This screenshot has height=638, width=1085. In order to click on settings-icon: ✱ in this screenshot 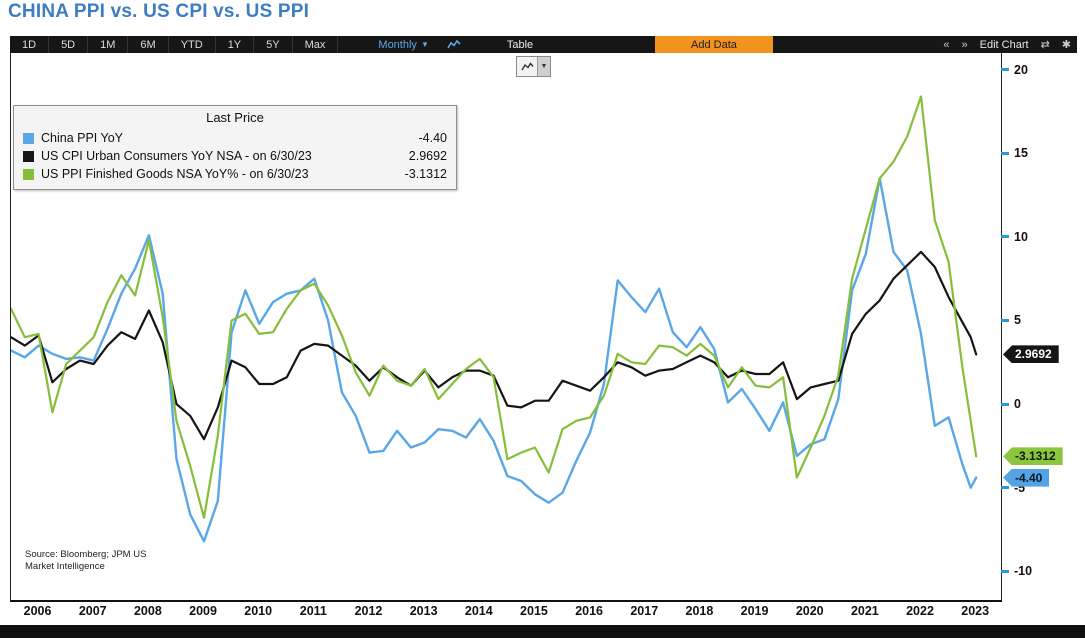, I will do `click(1066, 45)`.